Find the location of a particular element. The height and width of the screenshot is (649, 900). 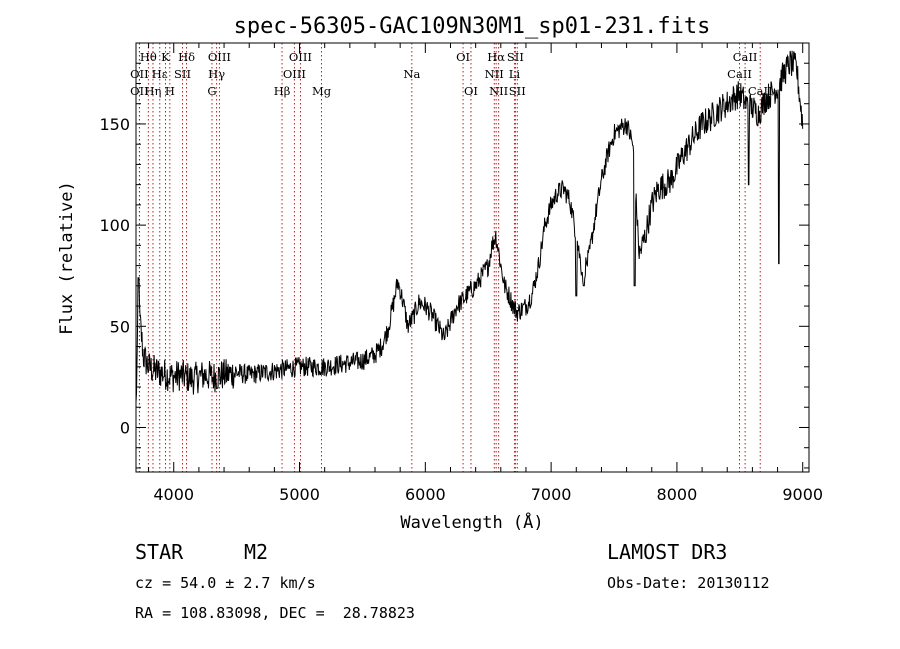

line-marker-label: Hδ is located at coordinates (186, 57).